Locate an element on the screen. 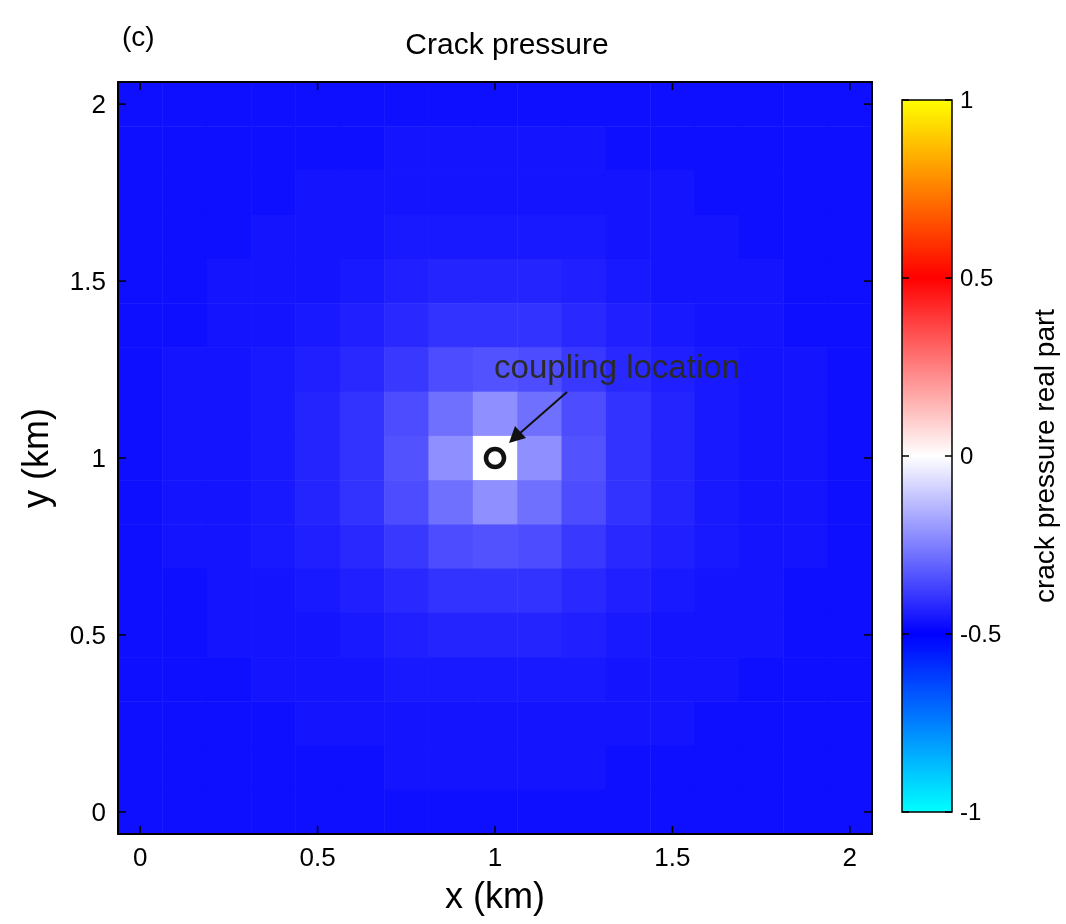 Image resolution: width=1066 pixels, height=924 pixels. y-tick-label: 0.5 is located at coordinates (87, 635).